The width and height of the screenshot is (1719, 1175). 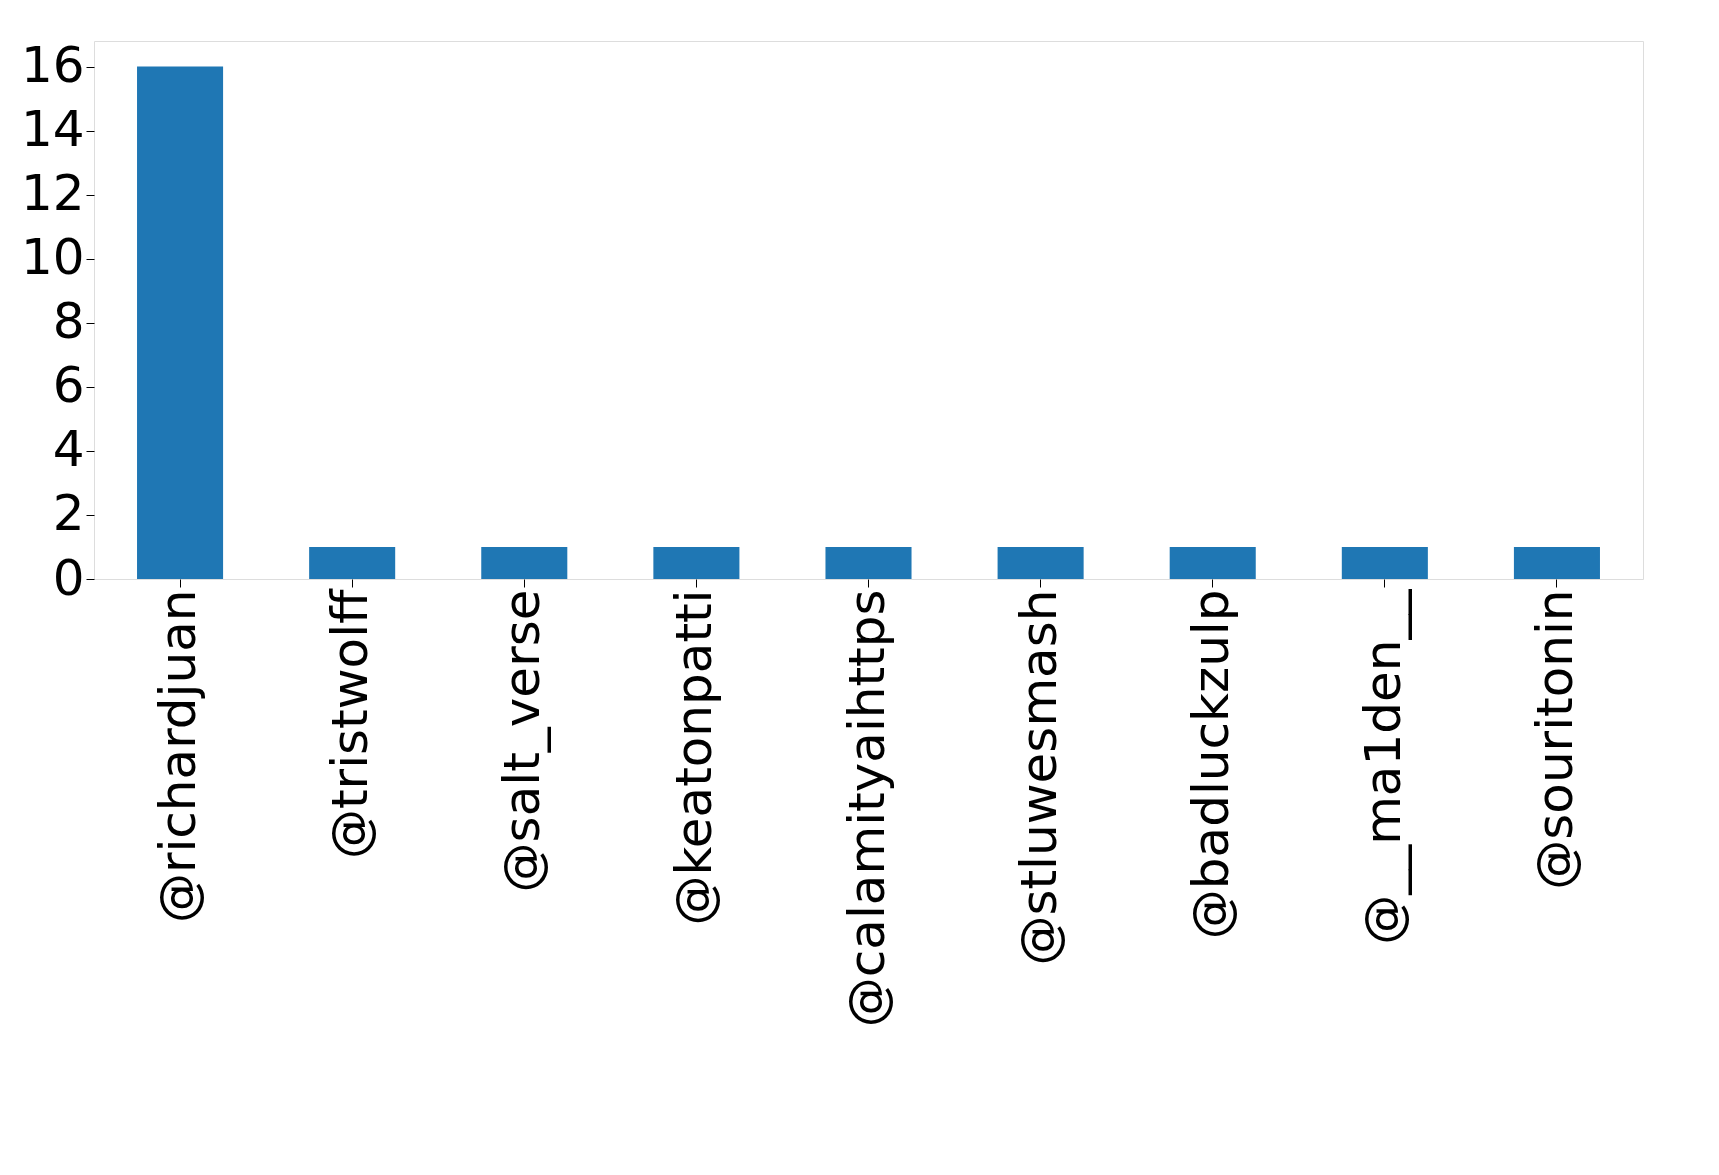 I want to click on x-tick-label: @salt_verse, so click(x=522, y=741).